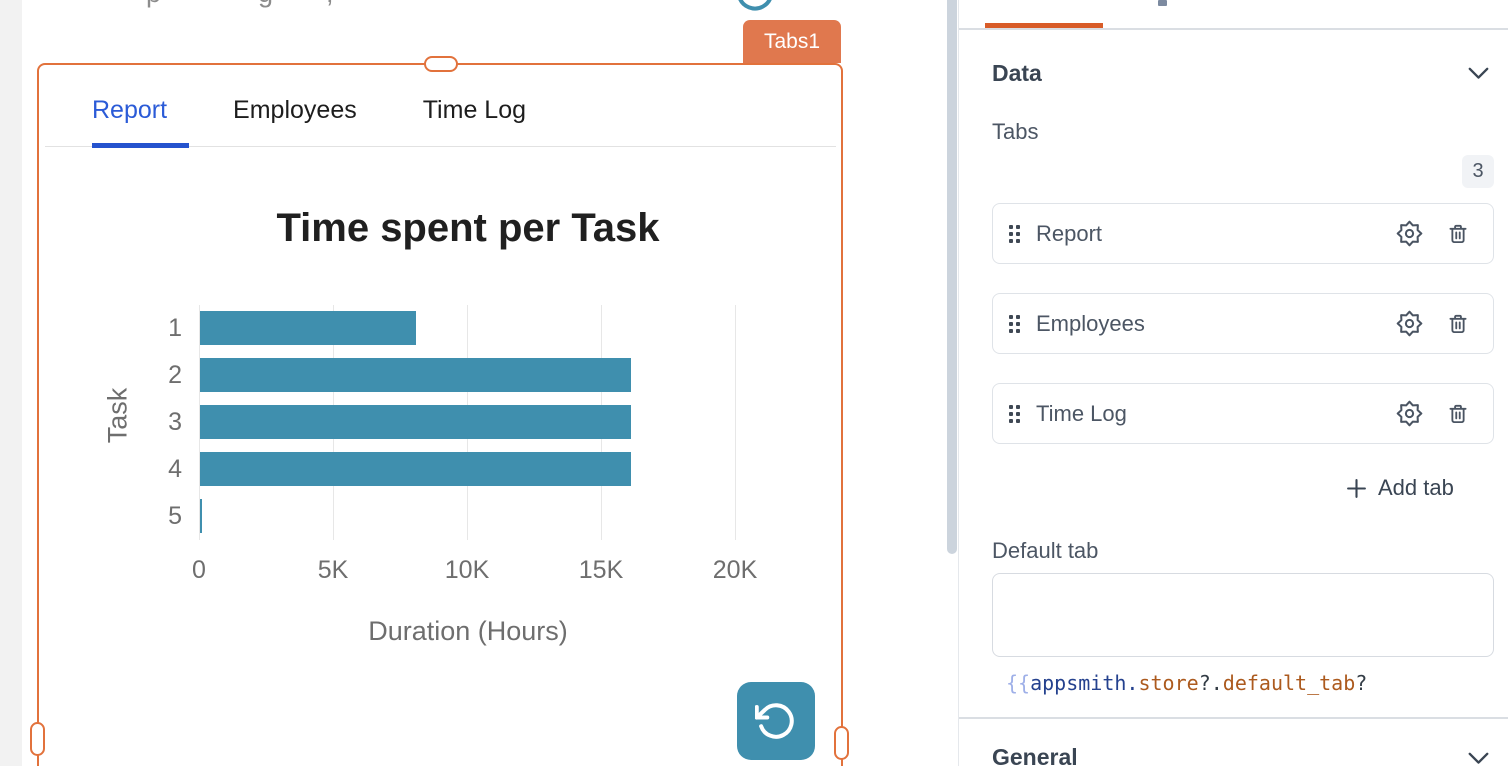 This screenshot has width=1508, height=766. What do you see at coordinates (841, 743) in the screenshot?
I see `resize-handle-right` at bounding box center [841, 743].